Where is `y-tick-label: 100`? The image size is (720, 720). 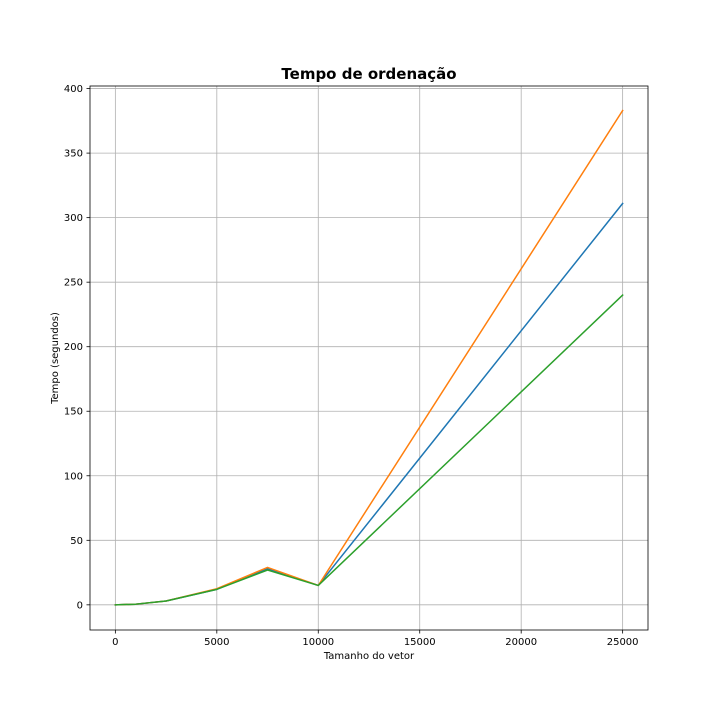
y-tick-label: 100 is located at coordinates (73, 476).